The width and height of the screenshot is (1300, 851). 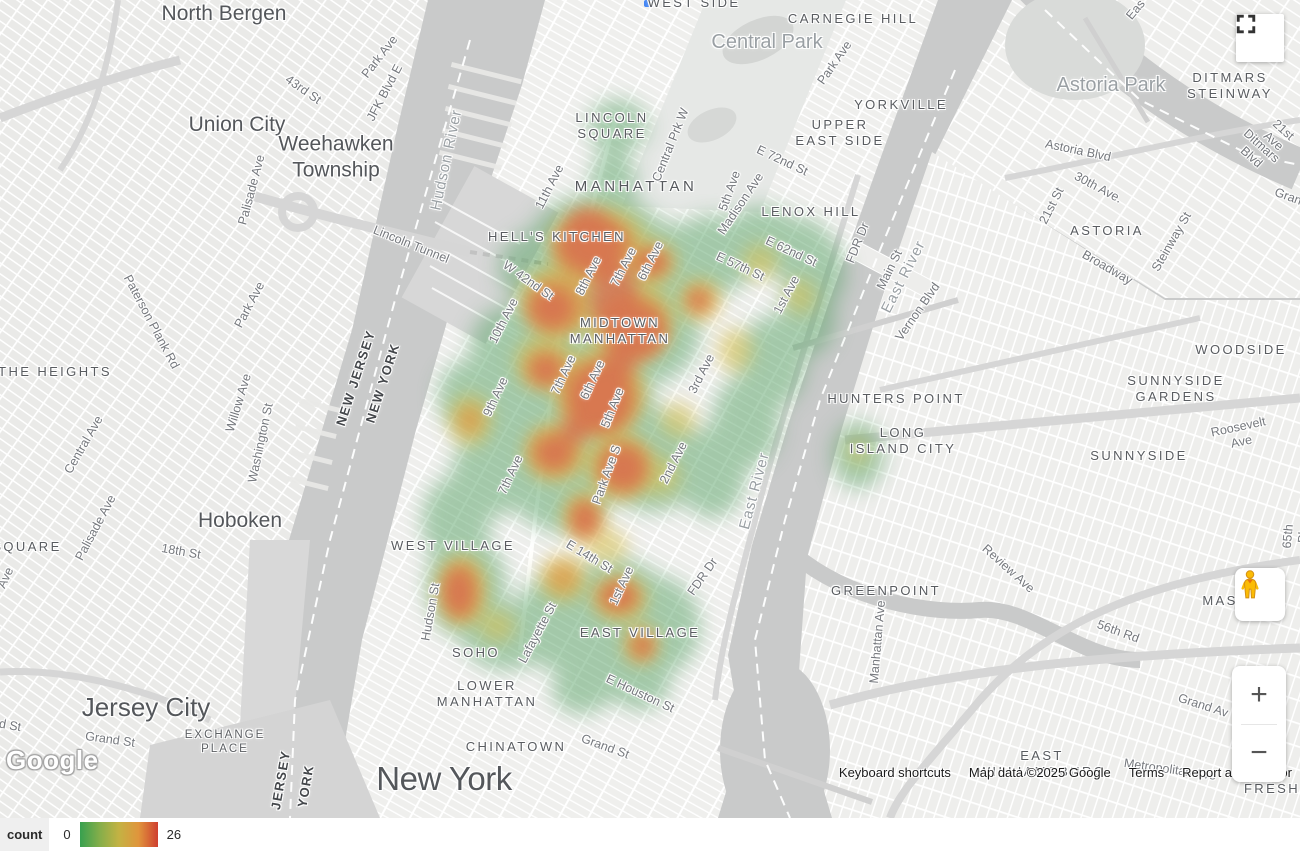 I want to click on pegman-icon, so click(x=1250, y=584).